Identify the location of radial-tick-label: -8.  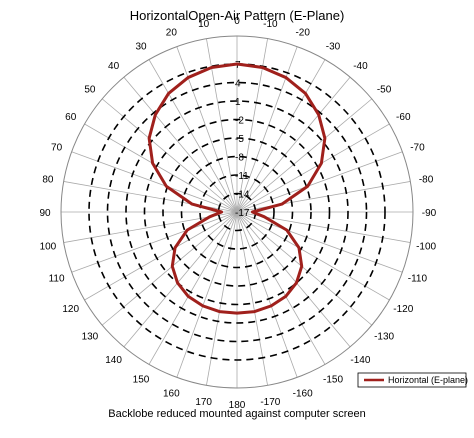
(239, 158).